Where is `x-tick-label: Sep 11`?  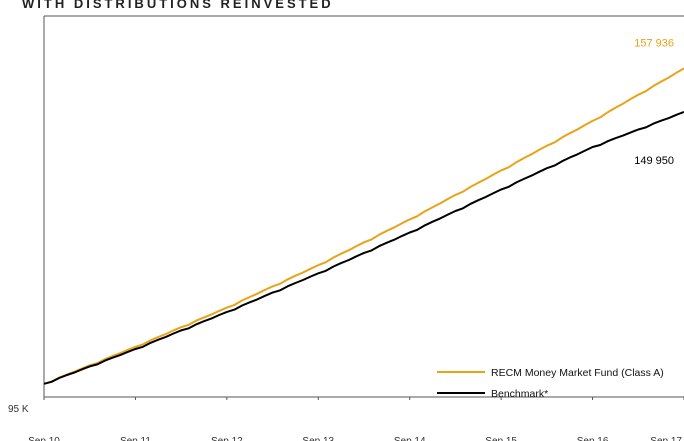
x-tick-label: Sep 11 is located at coordinates (135, 438).